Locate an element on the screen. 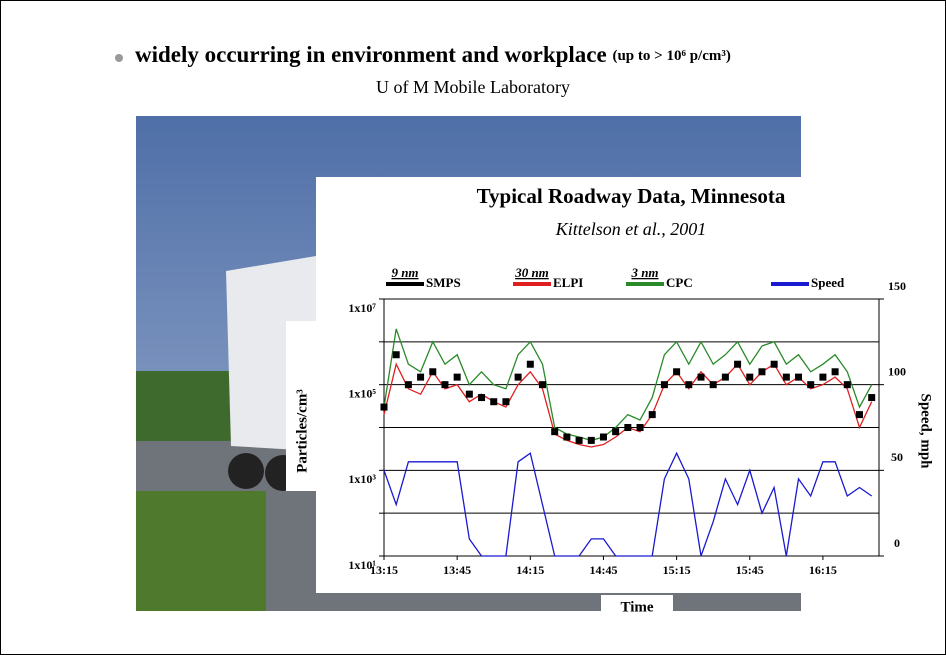 The height and width of the screenshot is (655, 946). x-tick-label: 15:45 is located at coordinates (750, 570).